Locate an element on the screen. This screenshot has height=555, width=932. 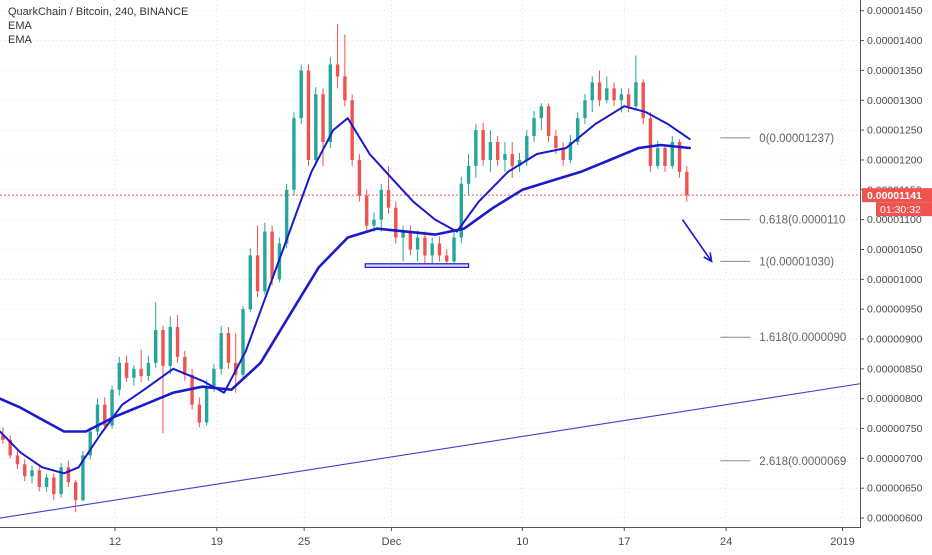
price-tick-label: 0.00001450 is located at coordinates (895, 11).